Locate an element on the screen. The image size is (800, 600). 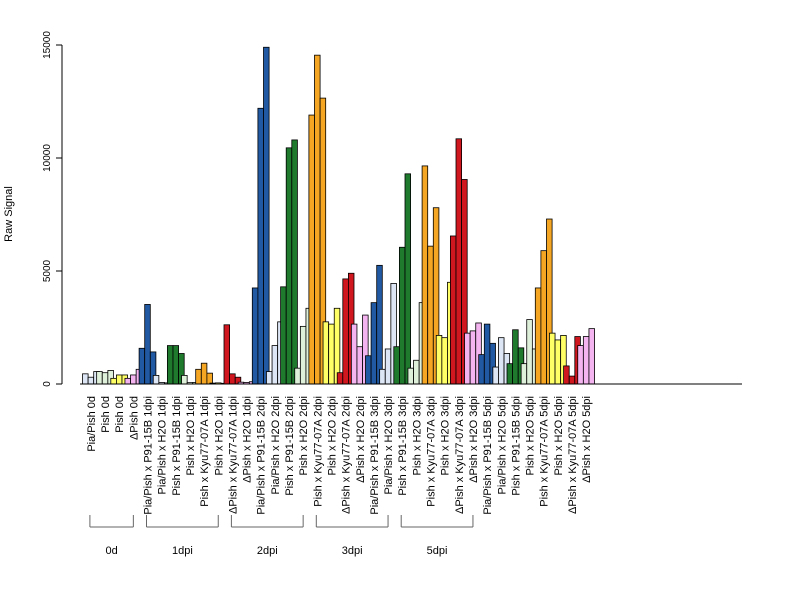
x-tick-label: ΔPish x Kyu77-07A 1dpi is located at coordinates (233, 455).